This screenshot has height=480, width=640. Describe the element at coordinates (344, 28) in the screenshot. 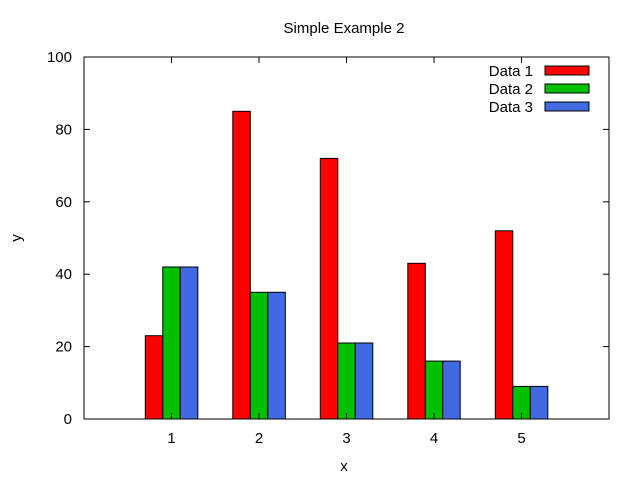

I see `chart-title: Simple Example 2` at that location.